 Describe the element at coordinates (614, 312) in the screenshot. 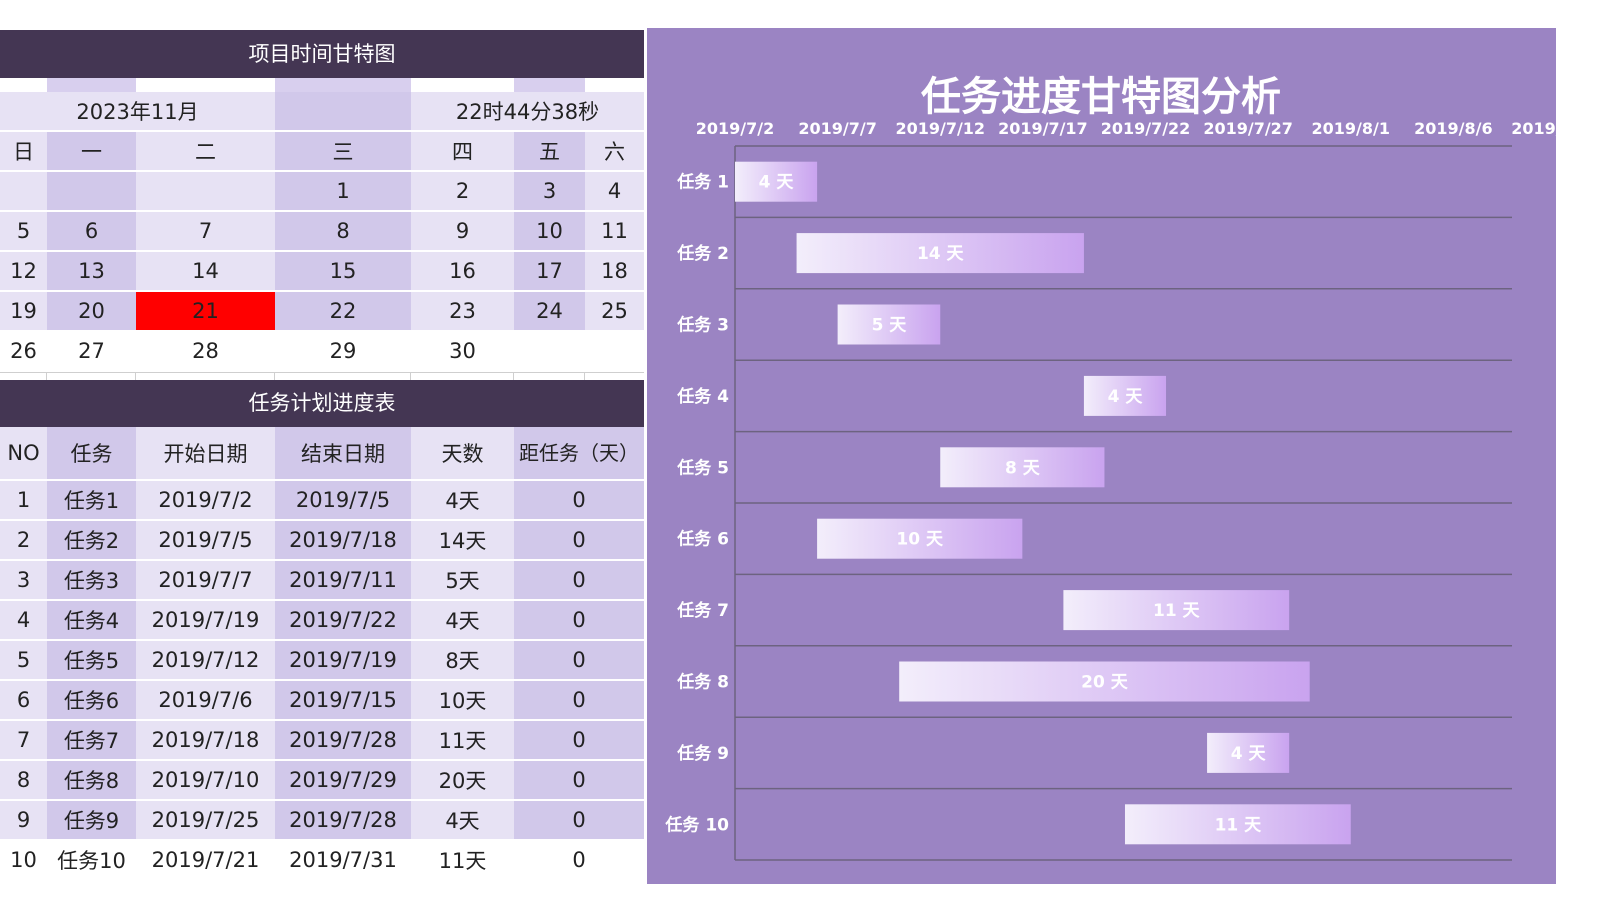

I see `calendar-day: 25` at that location.